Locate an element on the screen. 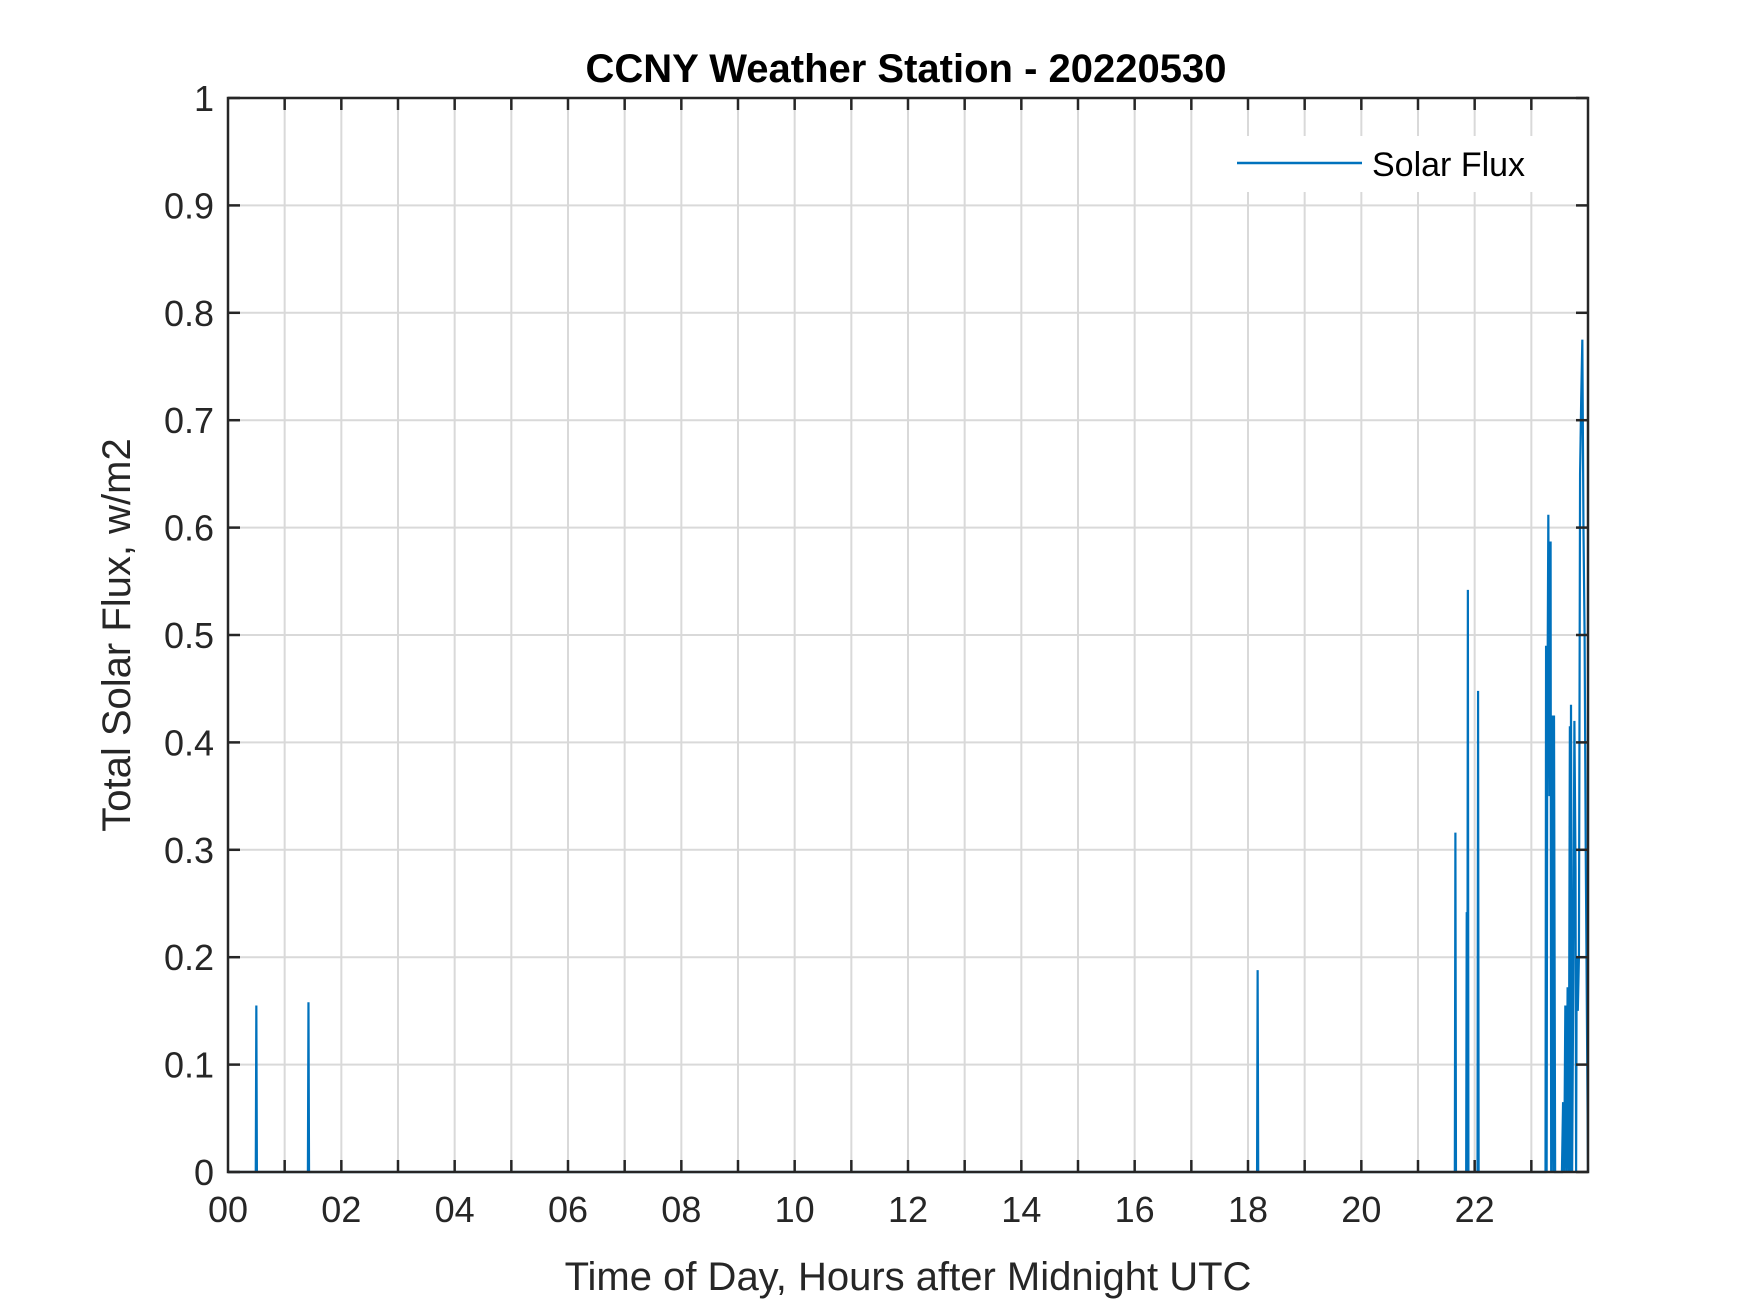 This screenshot has height=1313, width=1750. legend: Solar Flux is located at coordinates (1395, 164).